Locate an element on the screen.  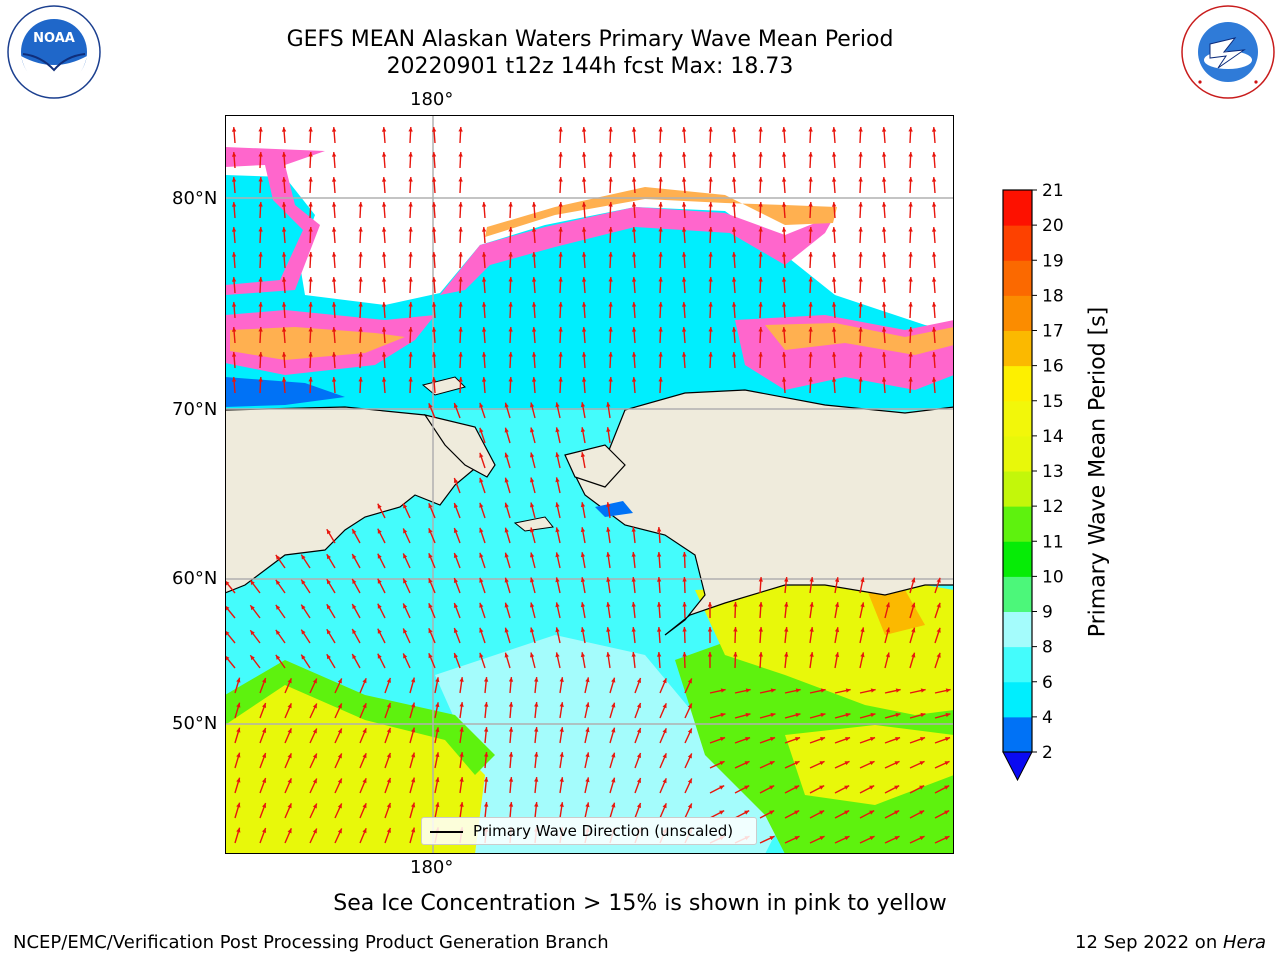
colorbar-tick-label: 12 is located at coordinates (1053, 507).